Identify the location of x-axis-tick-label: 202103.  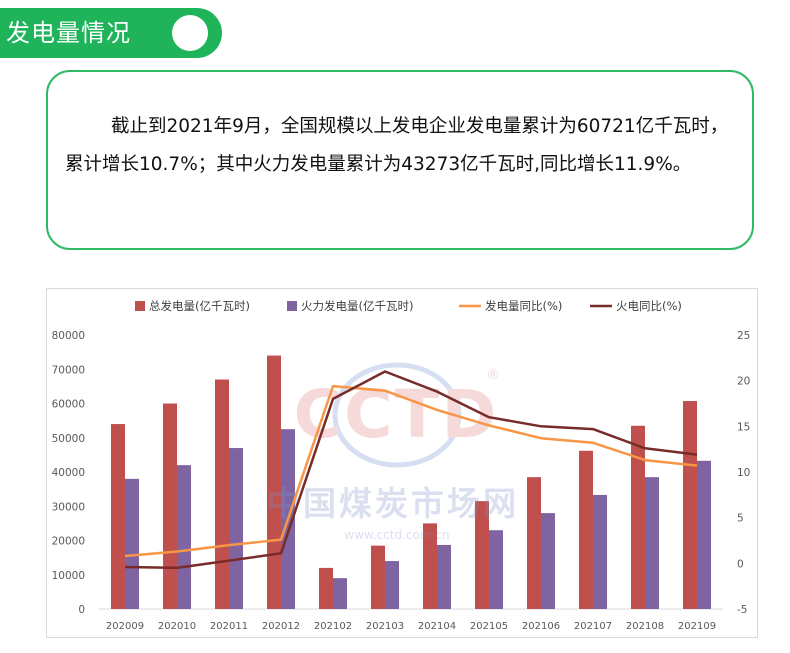
(385, 626).